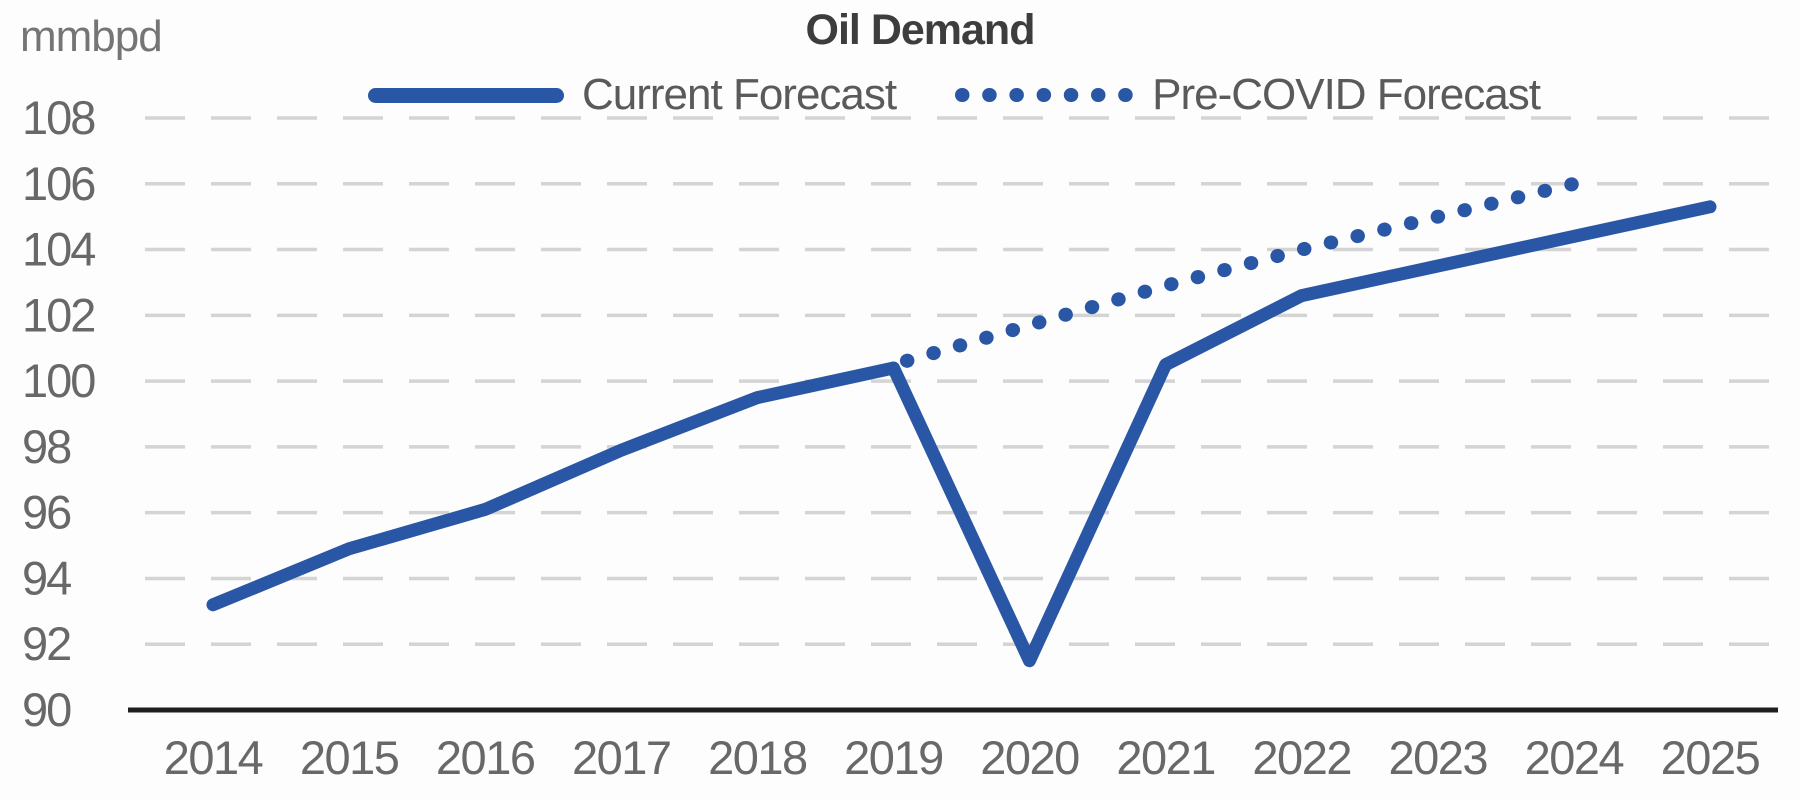 Image resolution: width=1800 pixels, height=800 pixels. I want to click on y-tick-label: 104, so click(58, 249).